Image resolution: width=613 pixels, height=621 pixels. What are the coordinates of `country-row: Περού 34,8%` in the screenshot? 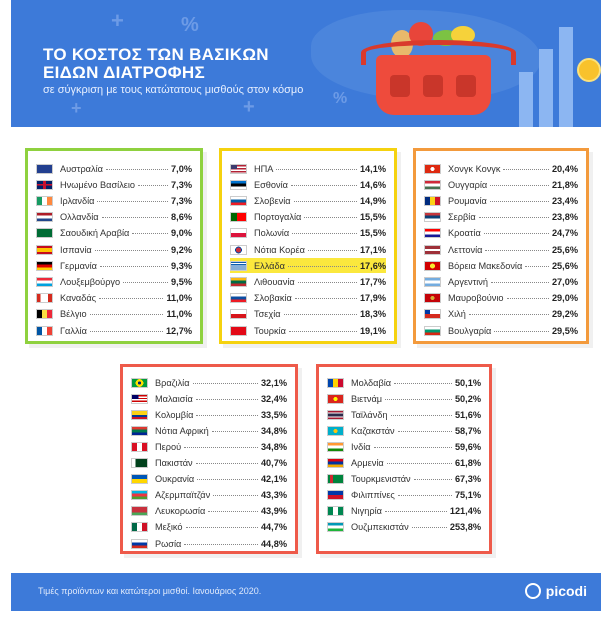 It's located at (209, 446).